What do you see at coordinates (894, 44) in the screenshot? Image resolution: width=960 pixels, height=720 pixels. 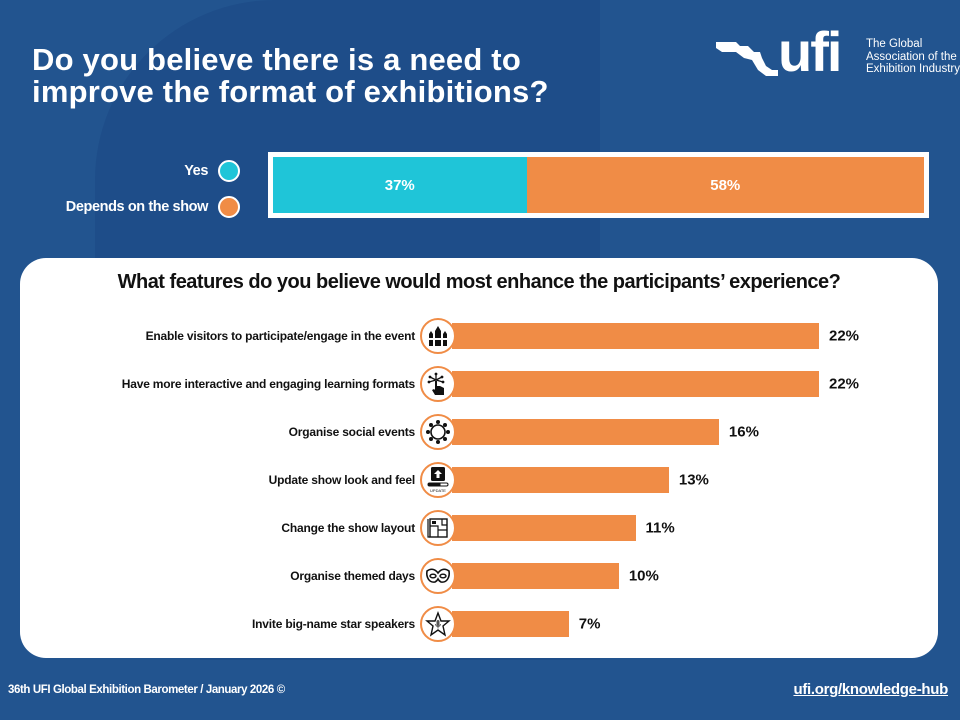 I see `tagline-line: The Global` at bounding box center [894, 44].